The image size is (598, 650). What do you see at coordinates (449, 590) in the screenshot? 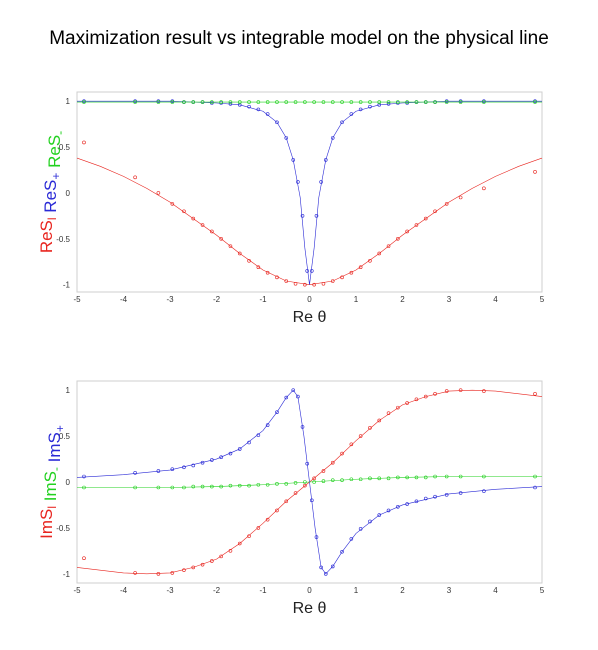
I see `x-tick-label: 3` at bounding box center [449, 590].